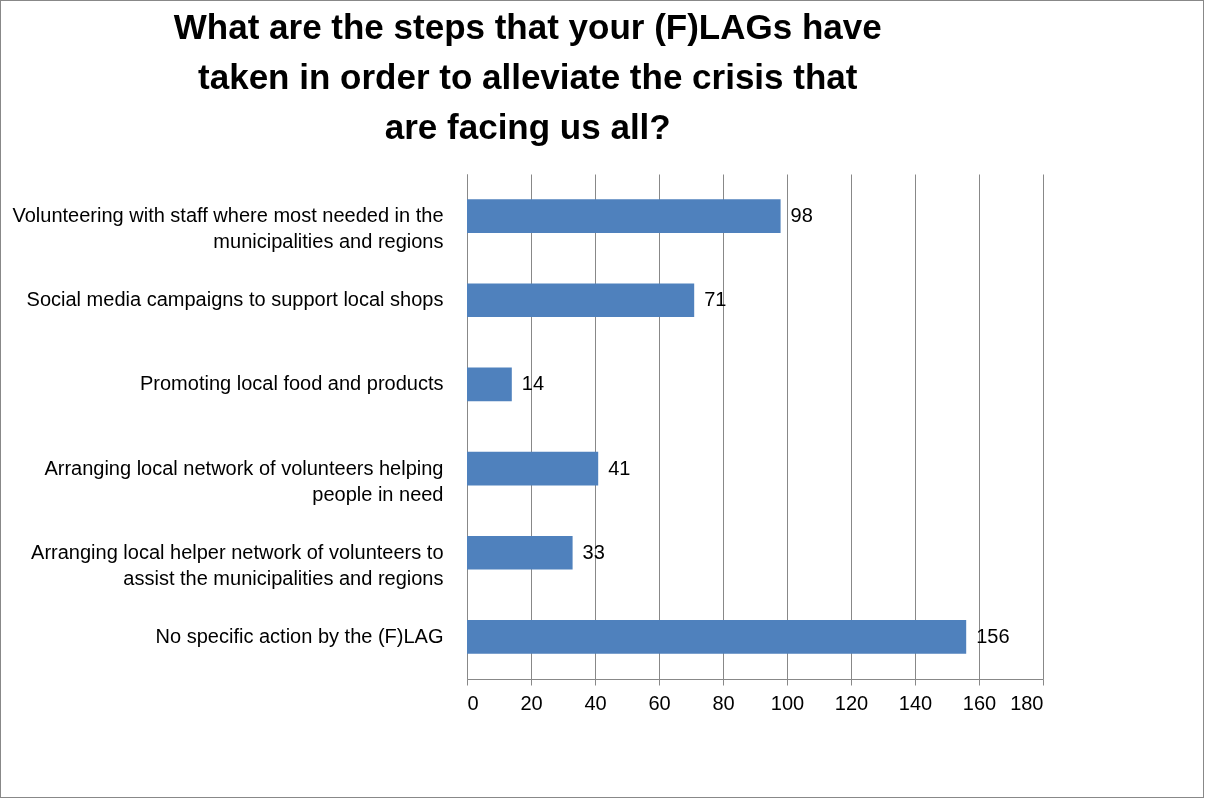  What do you see at coordinates (237, 564) in the screenshot?
I see `y-tick-label: Arranging local helper network of volunteers to assist the municipalities and regions` at bounding box center [237, 564].